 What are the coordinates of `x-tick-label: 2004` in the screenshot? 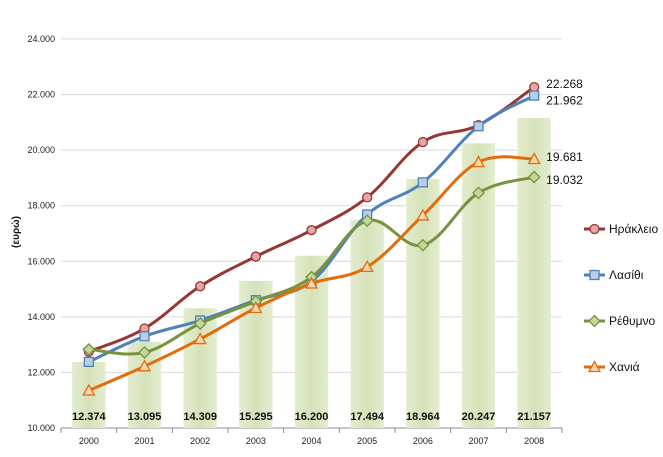 It's located at (311, 441).